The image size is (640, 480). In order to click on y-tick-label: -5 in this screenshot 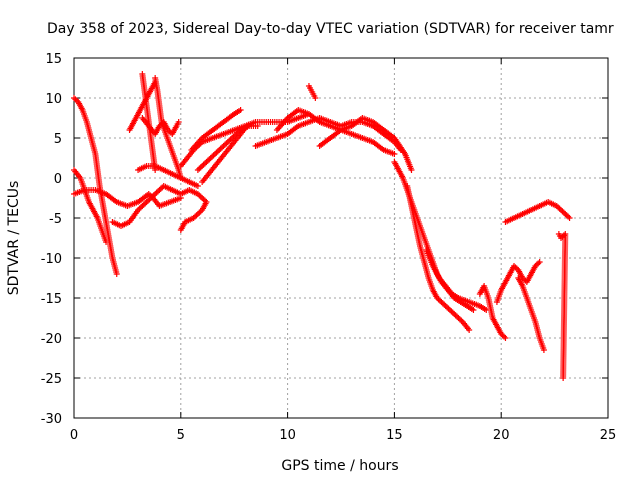, I will do `click(55, 219)`.